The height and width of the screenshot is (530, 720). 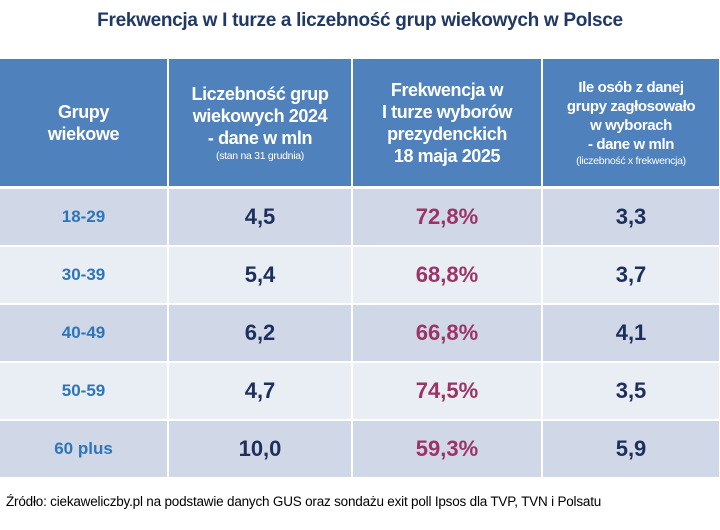 What do you see at coordinates (447, 333) in the screenshot?
I see `turnout-cell: 66,8%` at bounding box center [447, 333].